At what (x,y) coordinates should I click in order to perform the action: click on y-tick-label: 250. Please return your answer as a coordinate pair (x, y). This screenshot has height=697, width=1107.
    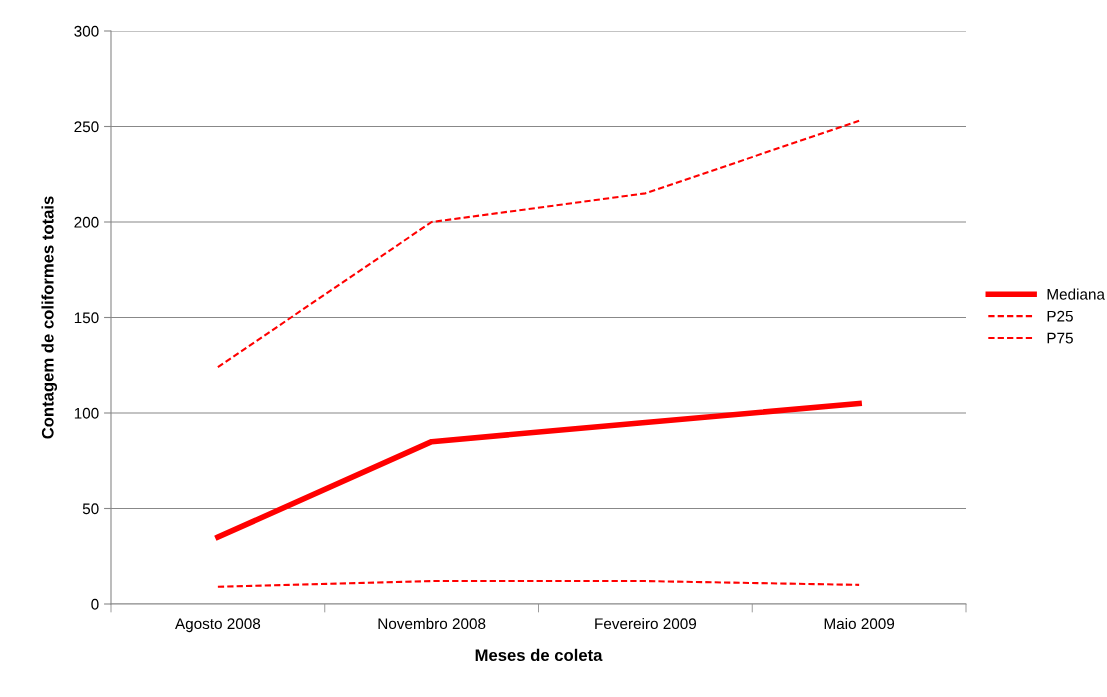
    Looking at the image, I should click on (86, 127).